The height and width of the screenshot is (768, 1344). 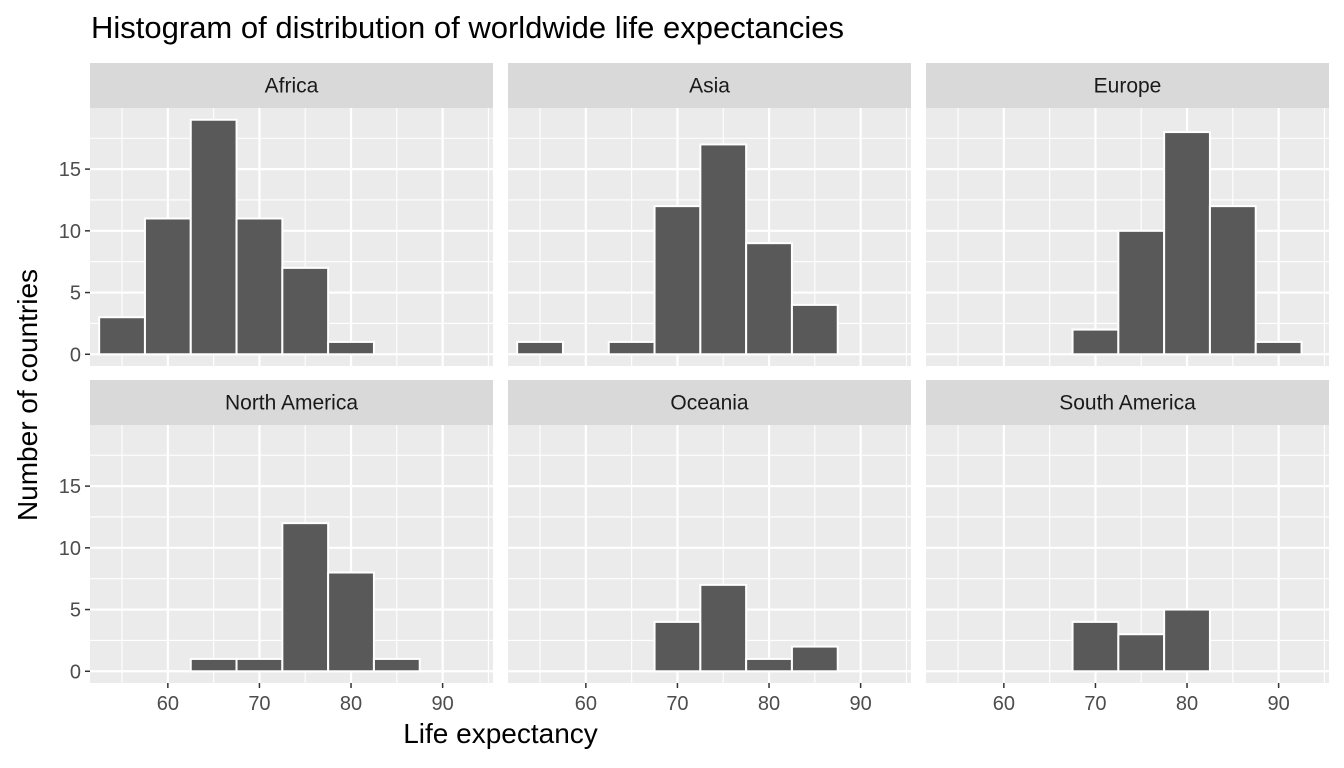 I want to click on strip-label: North America, so click(x=291, y=403).